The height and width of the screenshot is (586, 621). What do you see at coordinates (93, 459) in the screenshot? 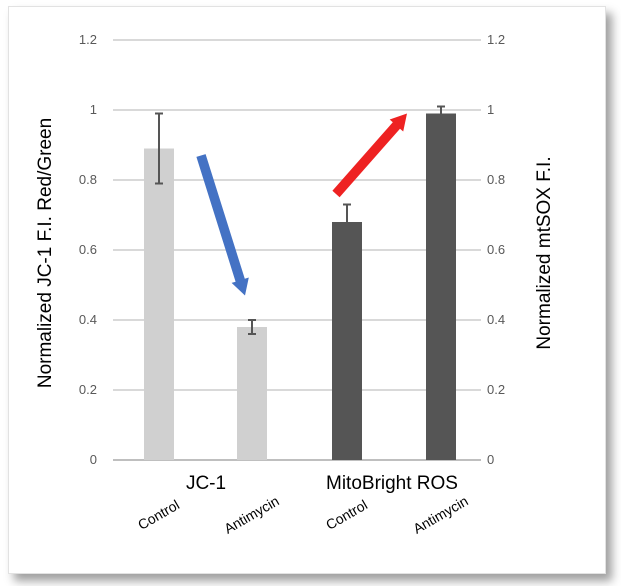
I see `y-tick-label: 0` at bounding box center [93, 459].